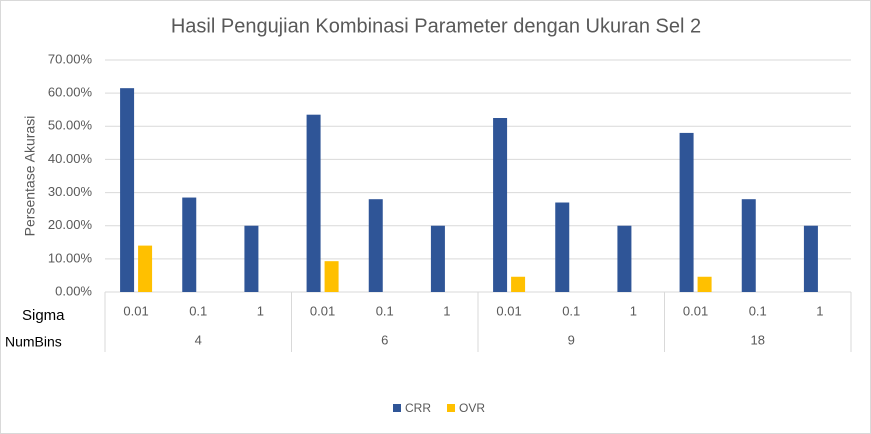 The width and height of the screenshot is (871, 434). I want to click on x-group-label: 18, so click(758, 339).